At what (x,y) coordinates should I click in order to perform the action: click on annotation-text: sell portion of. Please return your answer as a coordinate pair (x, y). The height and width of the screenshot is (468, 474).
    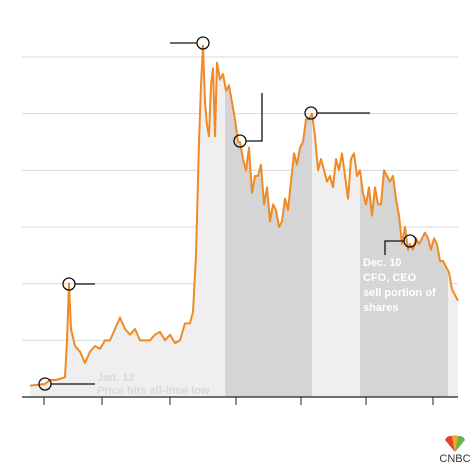
    Looking at the image, I should click on (399, 293).